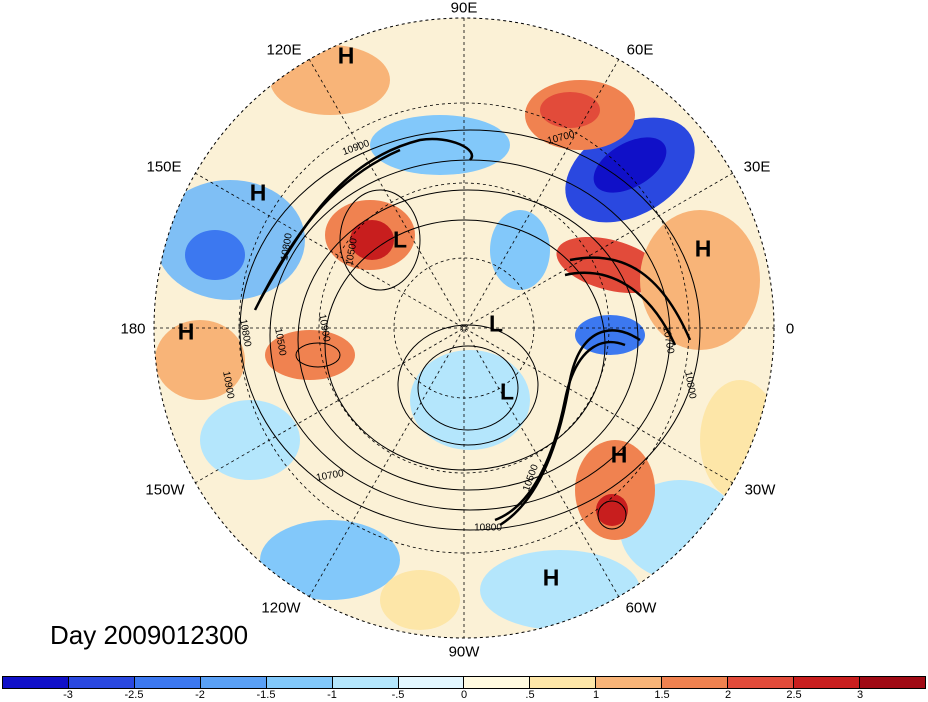 Image resolution: width=928 pixels, height=702 pixels. Describe the element at coordinates (640, 50) in the screenshot. I see `lon-label-60e: 60E` at that location.